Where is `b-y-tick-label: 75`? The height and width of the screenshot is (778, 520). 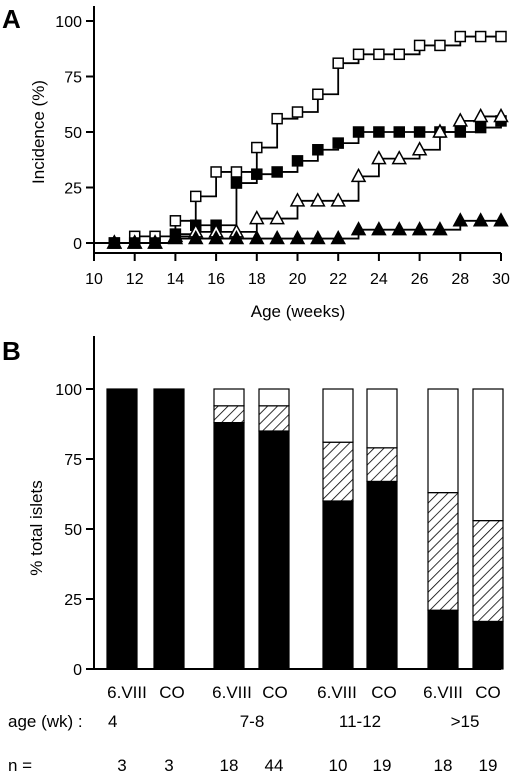
b-y-tick-label: 75 is located at coordinates (73, 460).